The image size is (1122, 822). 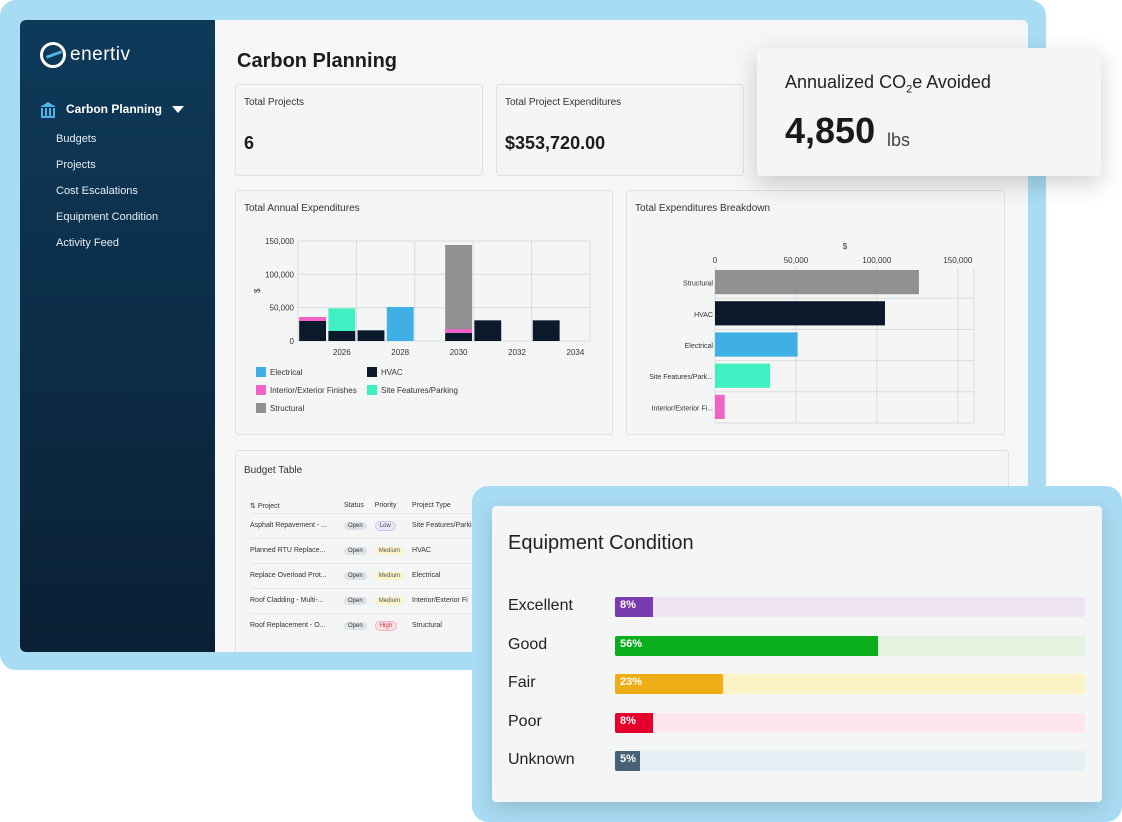 What do you see at coordinates (282, 308) in the screenshot?
I see `y-tick-label: 50,000` at bounding box center [282, 308].